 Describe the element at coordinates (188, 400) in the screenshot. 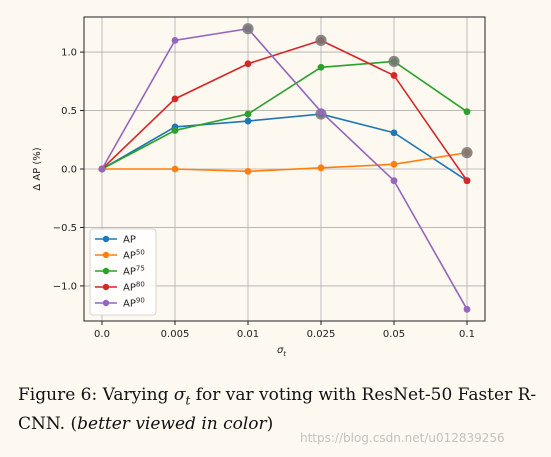

I see `caption-sigma-subscript: t` at that location.